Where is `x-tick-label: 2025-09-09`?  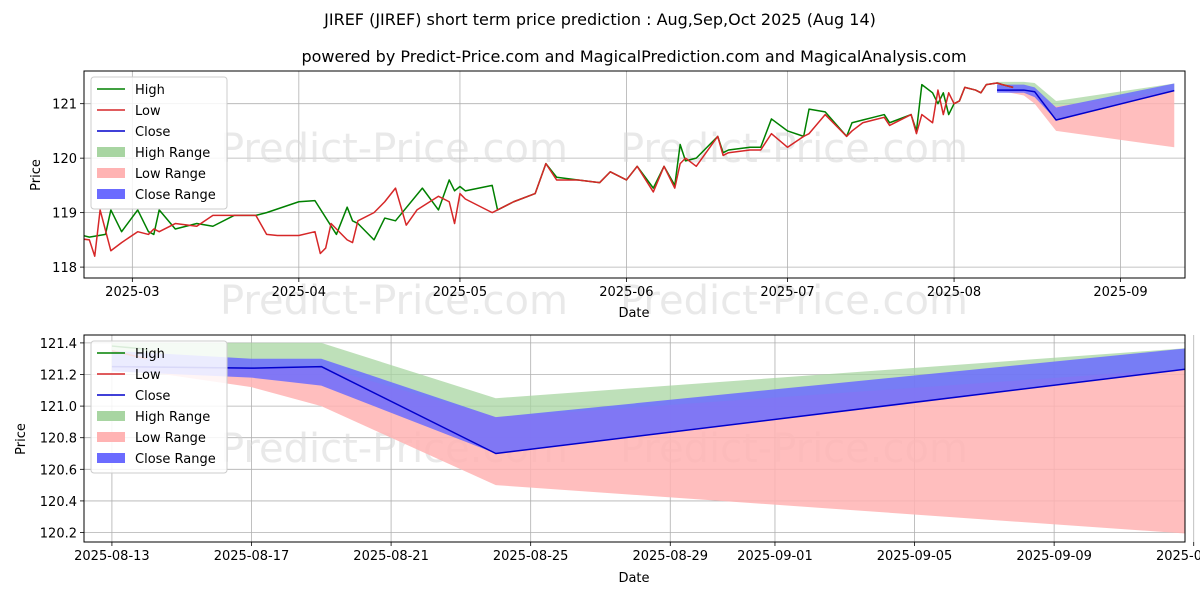
x-tick-label: 2025-09-09 is located at coordinates (1054, 556).